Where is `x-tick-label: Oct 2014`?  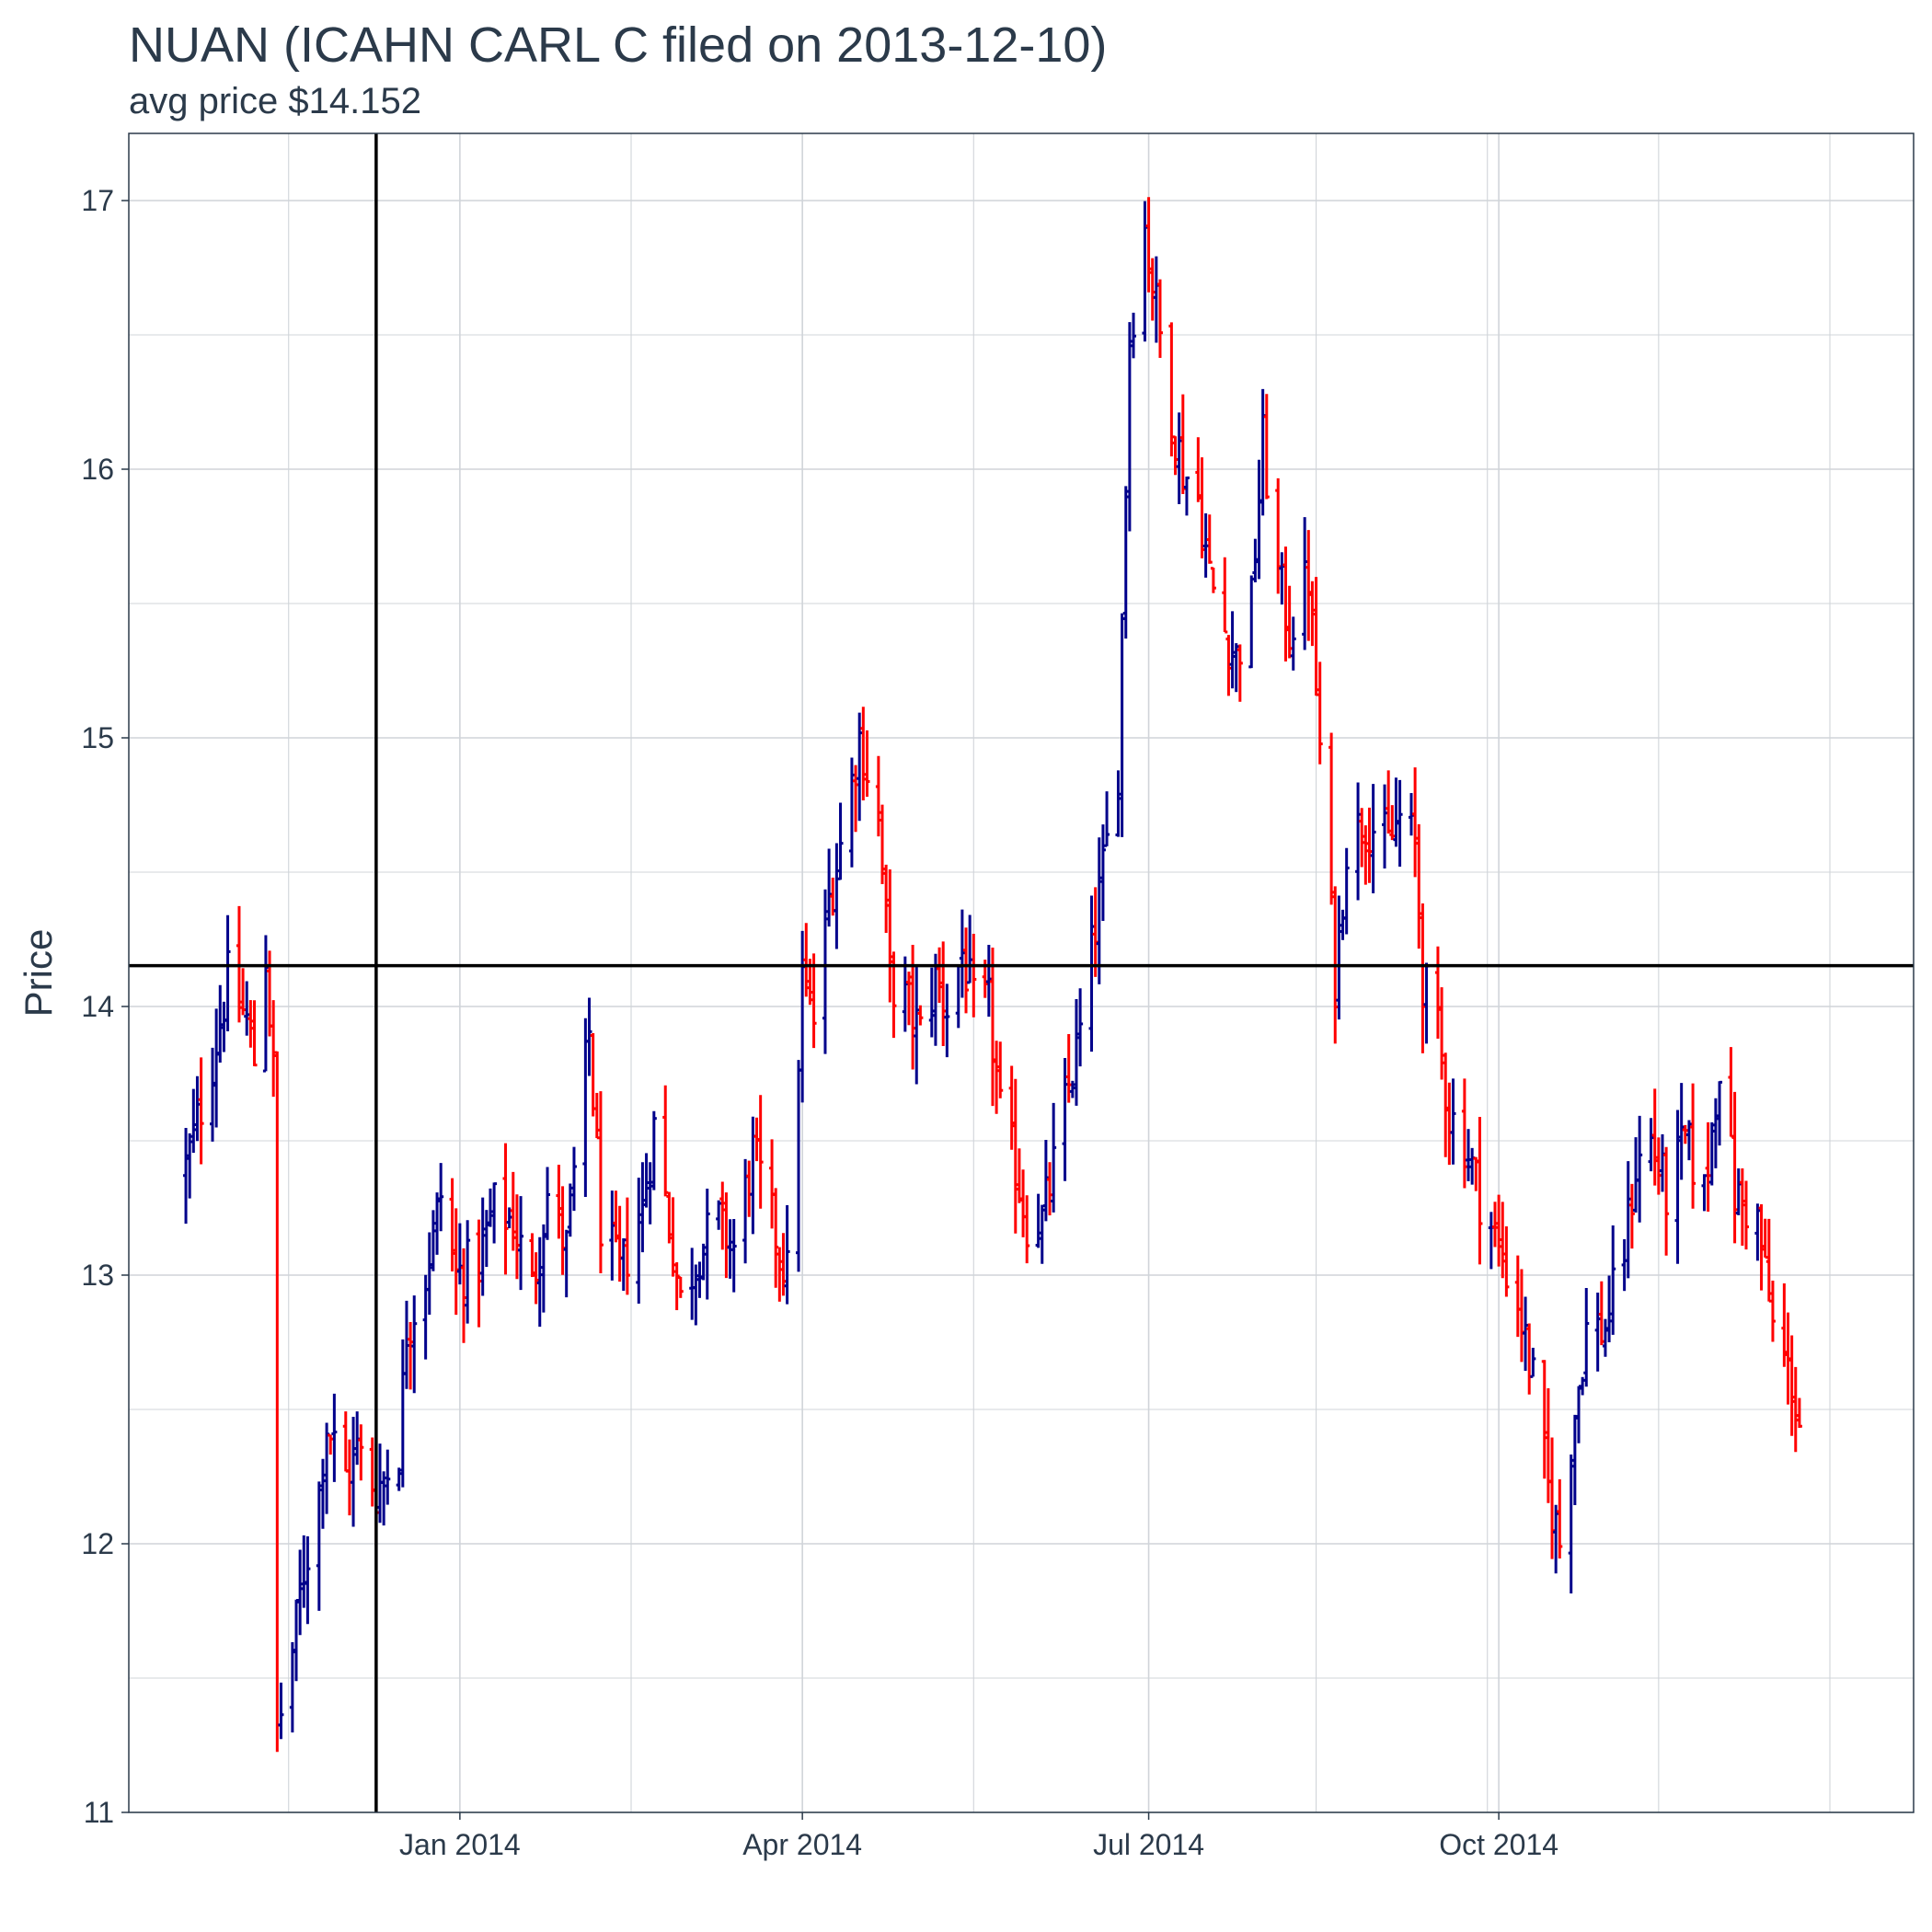 x-tick-label: Oct 2014 is located at coordinates (1498, 1844).